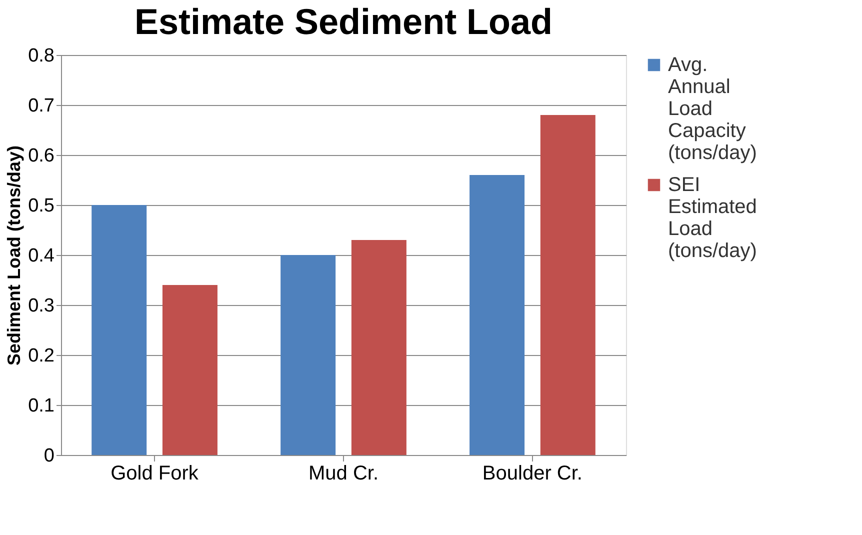 The width and height of the screenshot is (862, 535). I want to click on y-tick-label: 0.8, so click(41, 56).